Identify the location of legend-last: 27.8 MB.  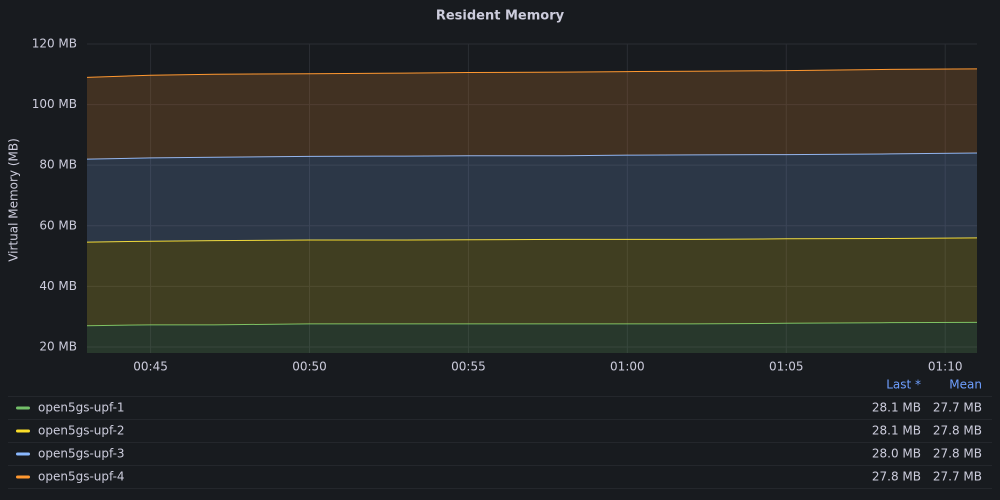
(896, 477).